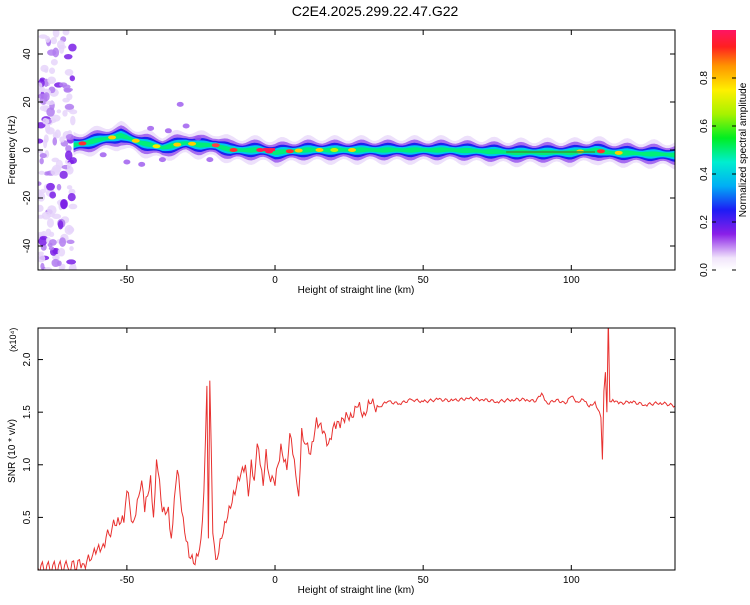 The image size is (750, 605). I want to click on ridge-core, so click(551, 151).